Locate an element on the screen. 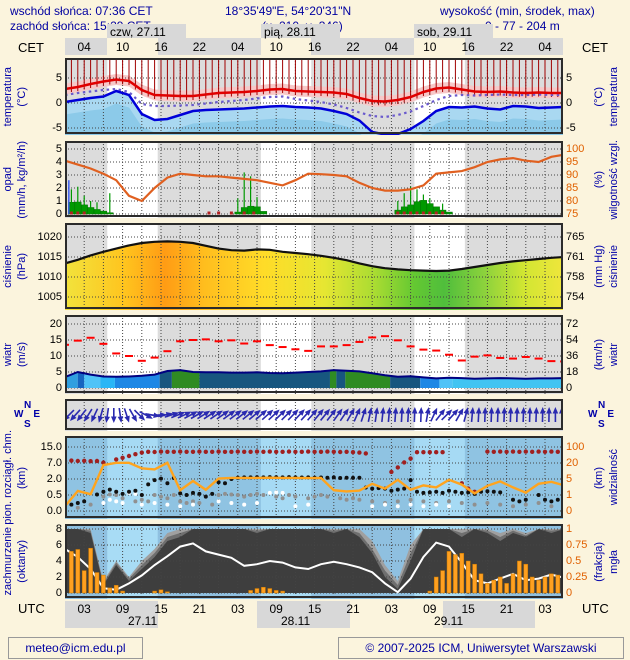  wind-ms-tick: 20 is located at coordinates (55, 324).